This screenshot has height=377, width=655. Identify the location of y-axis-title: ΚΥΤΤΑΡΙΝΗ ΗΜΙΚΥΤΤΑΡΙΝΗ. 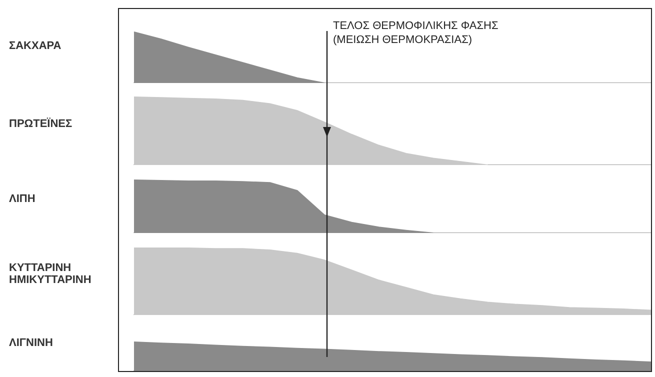
(50, 274).